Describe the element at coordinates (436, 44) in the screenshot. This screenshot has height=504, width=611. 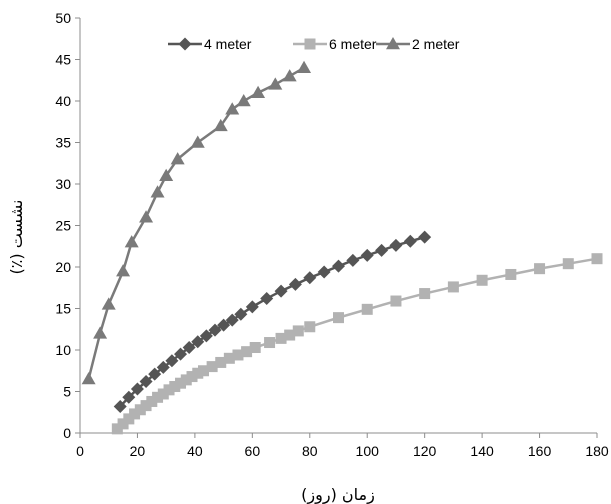
I see `legend-label: 2 meter` at that location.